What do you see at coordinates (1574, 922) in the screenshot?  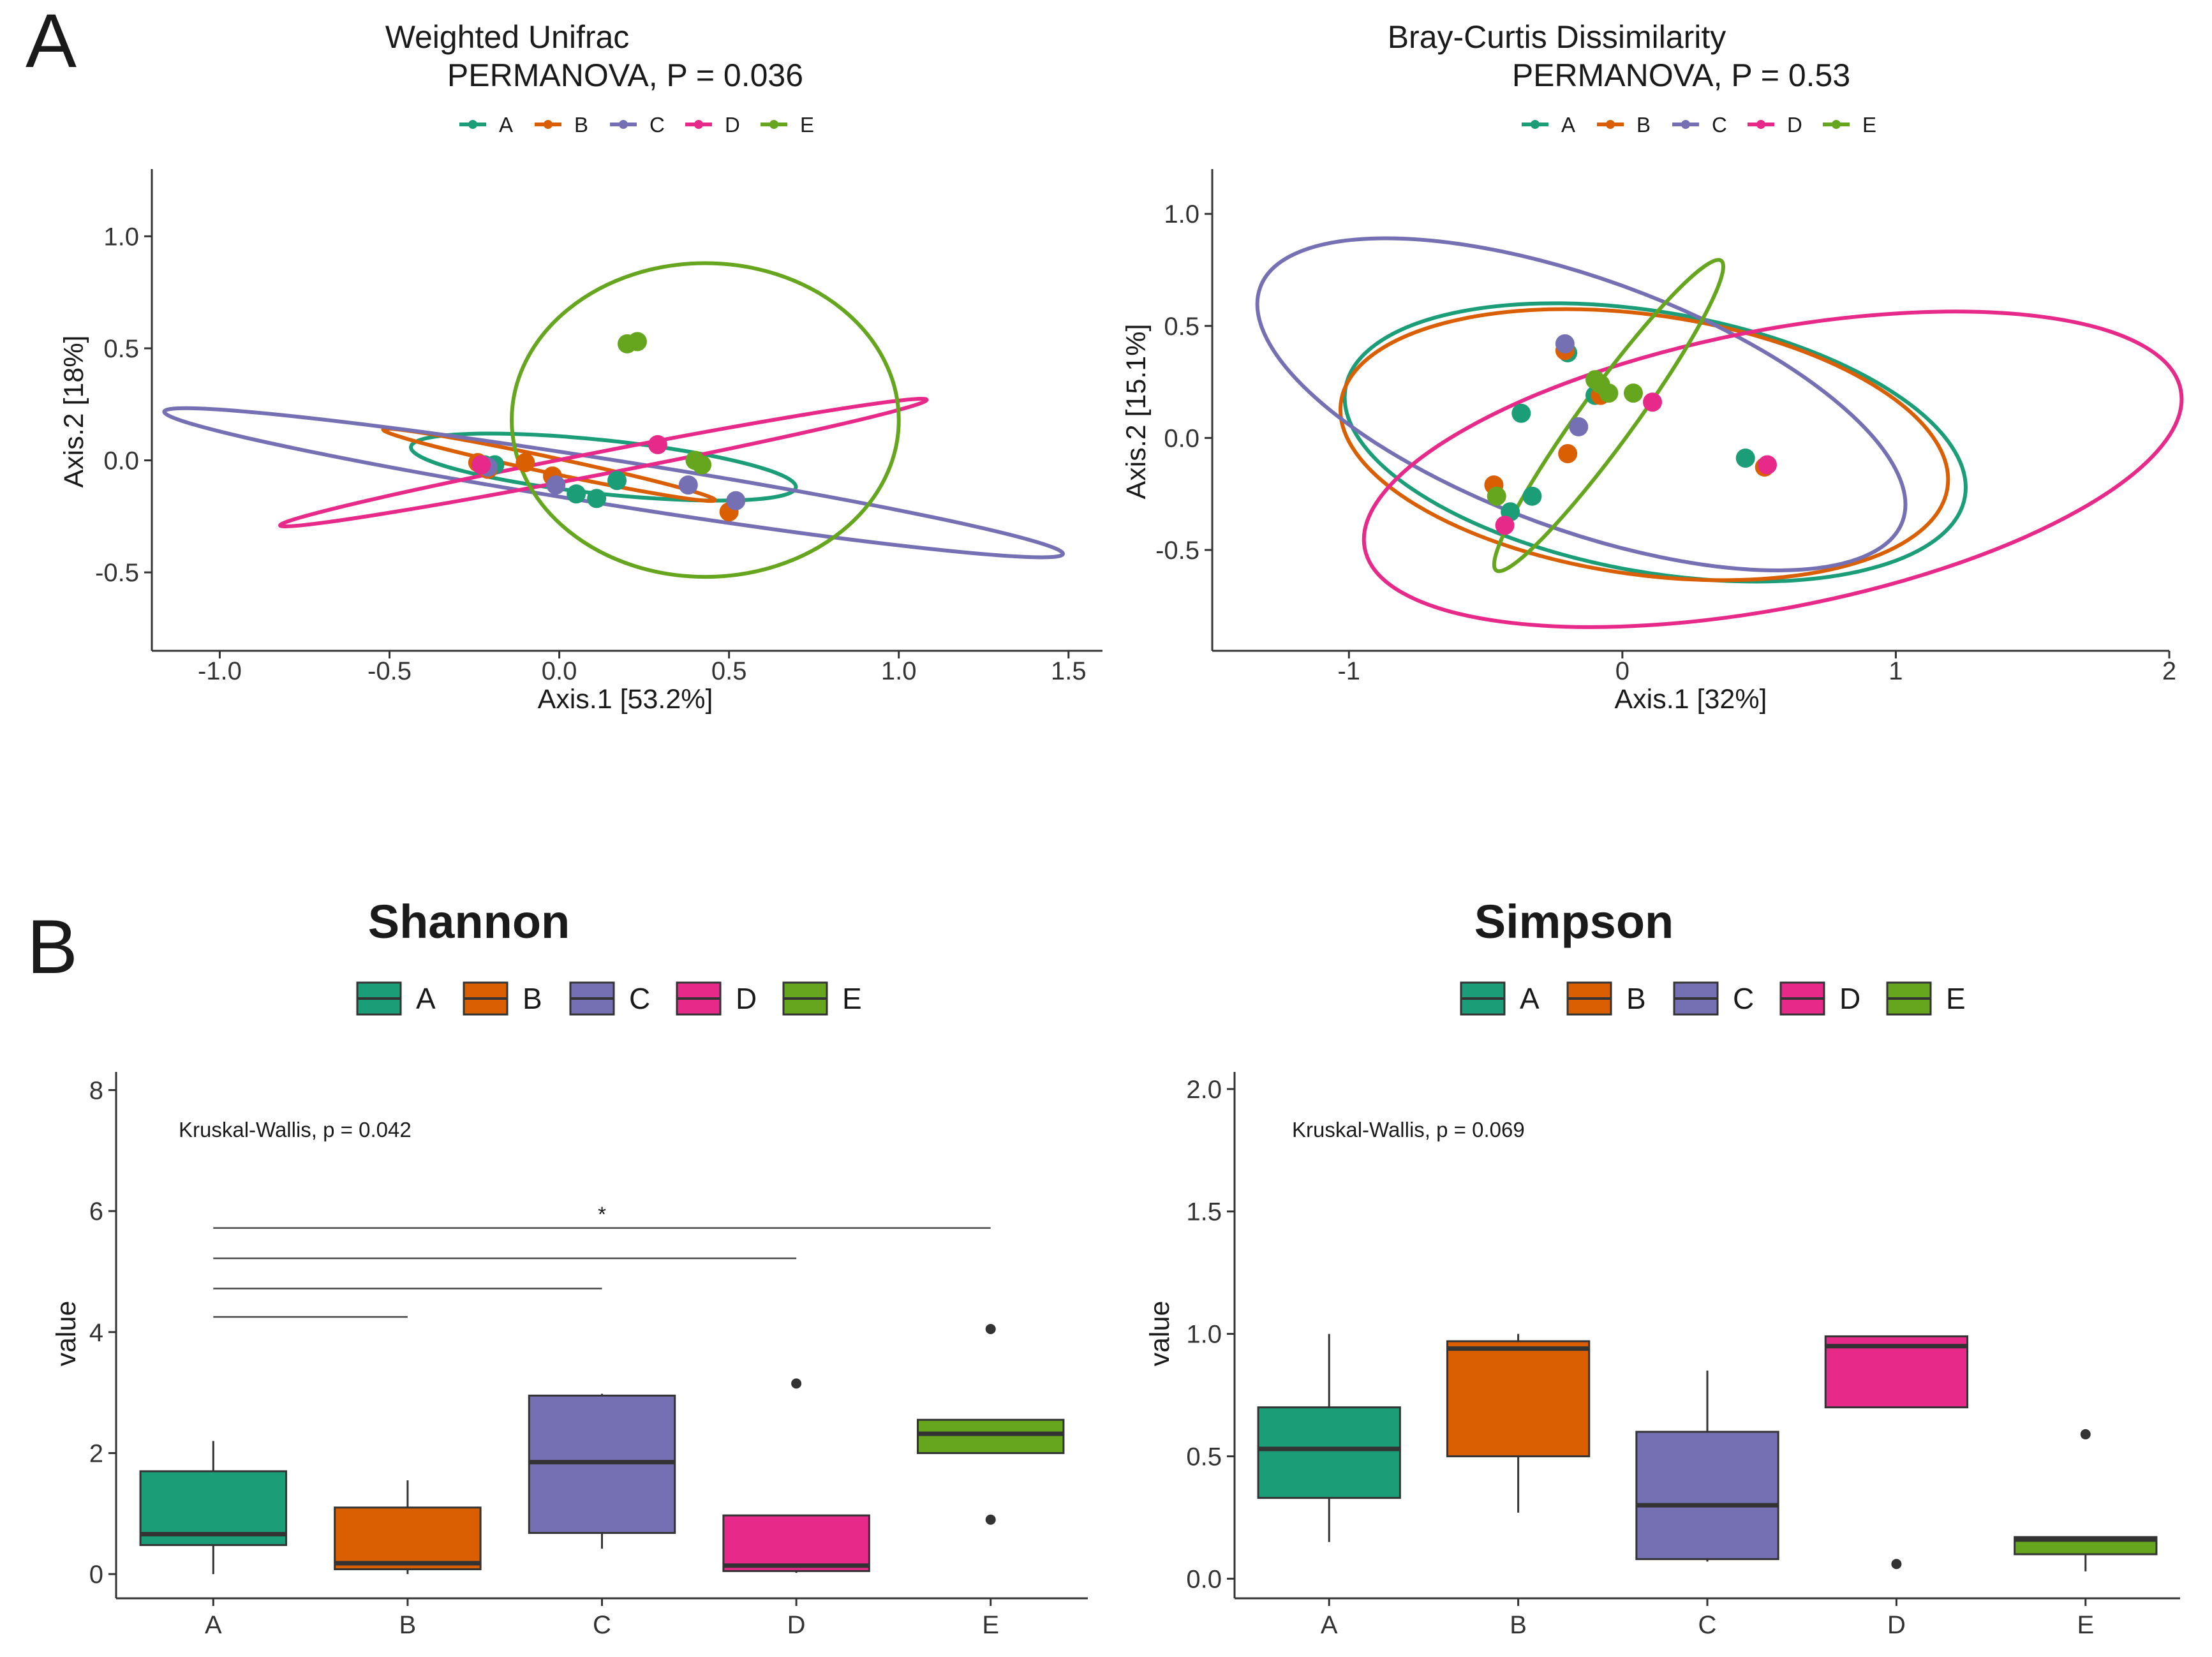 I see `chart-title: Simpson` at bounding box center [1574, 922].